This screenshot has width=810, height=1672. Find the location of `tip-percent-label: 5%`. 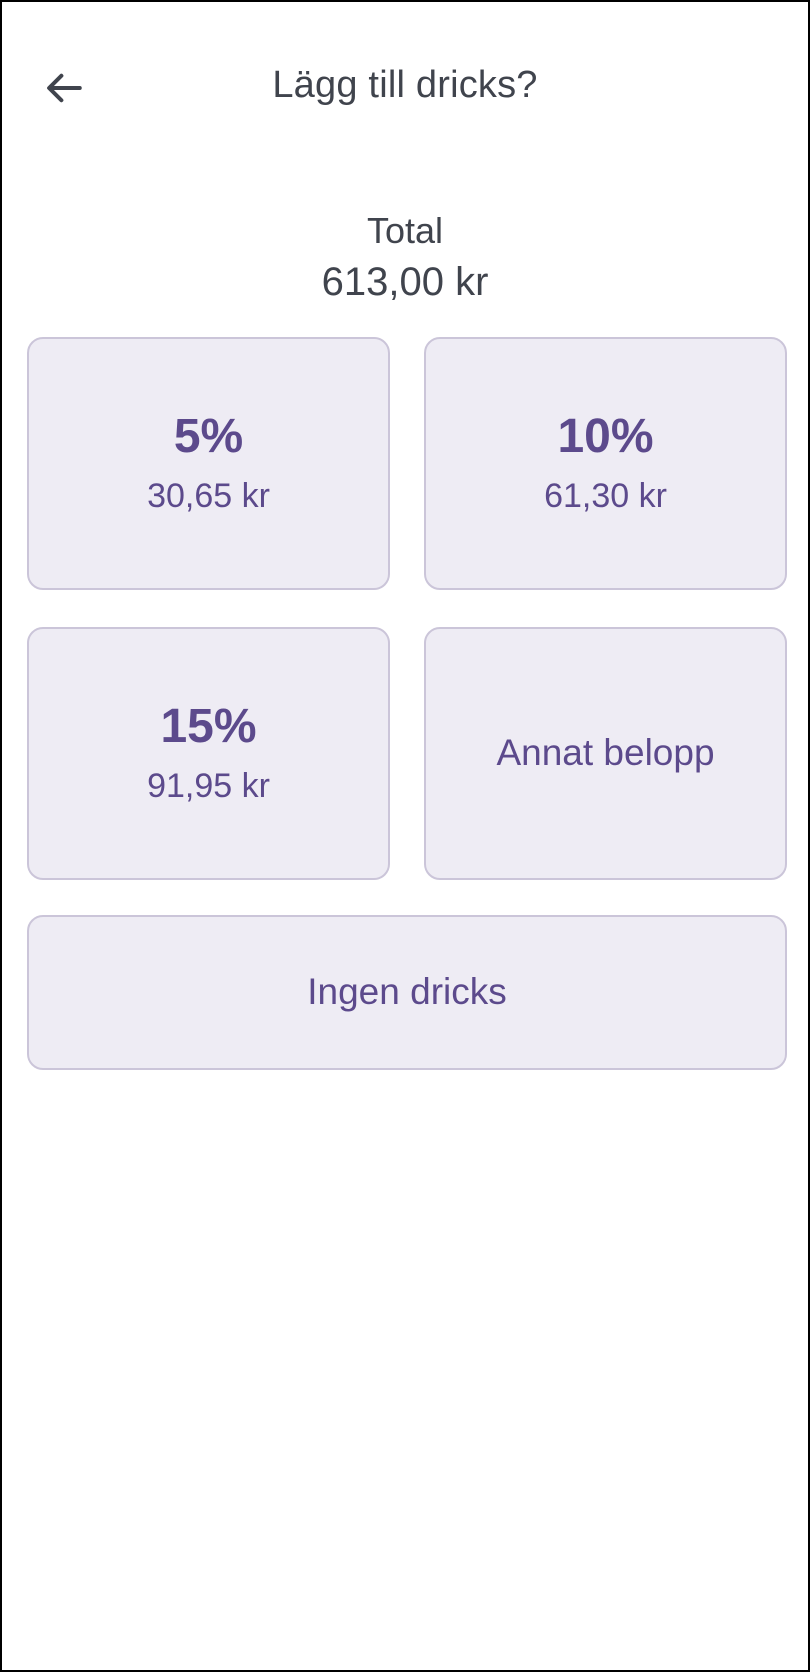

tip-percent-label: 5% is located at coordinates (208, 437).